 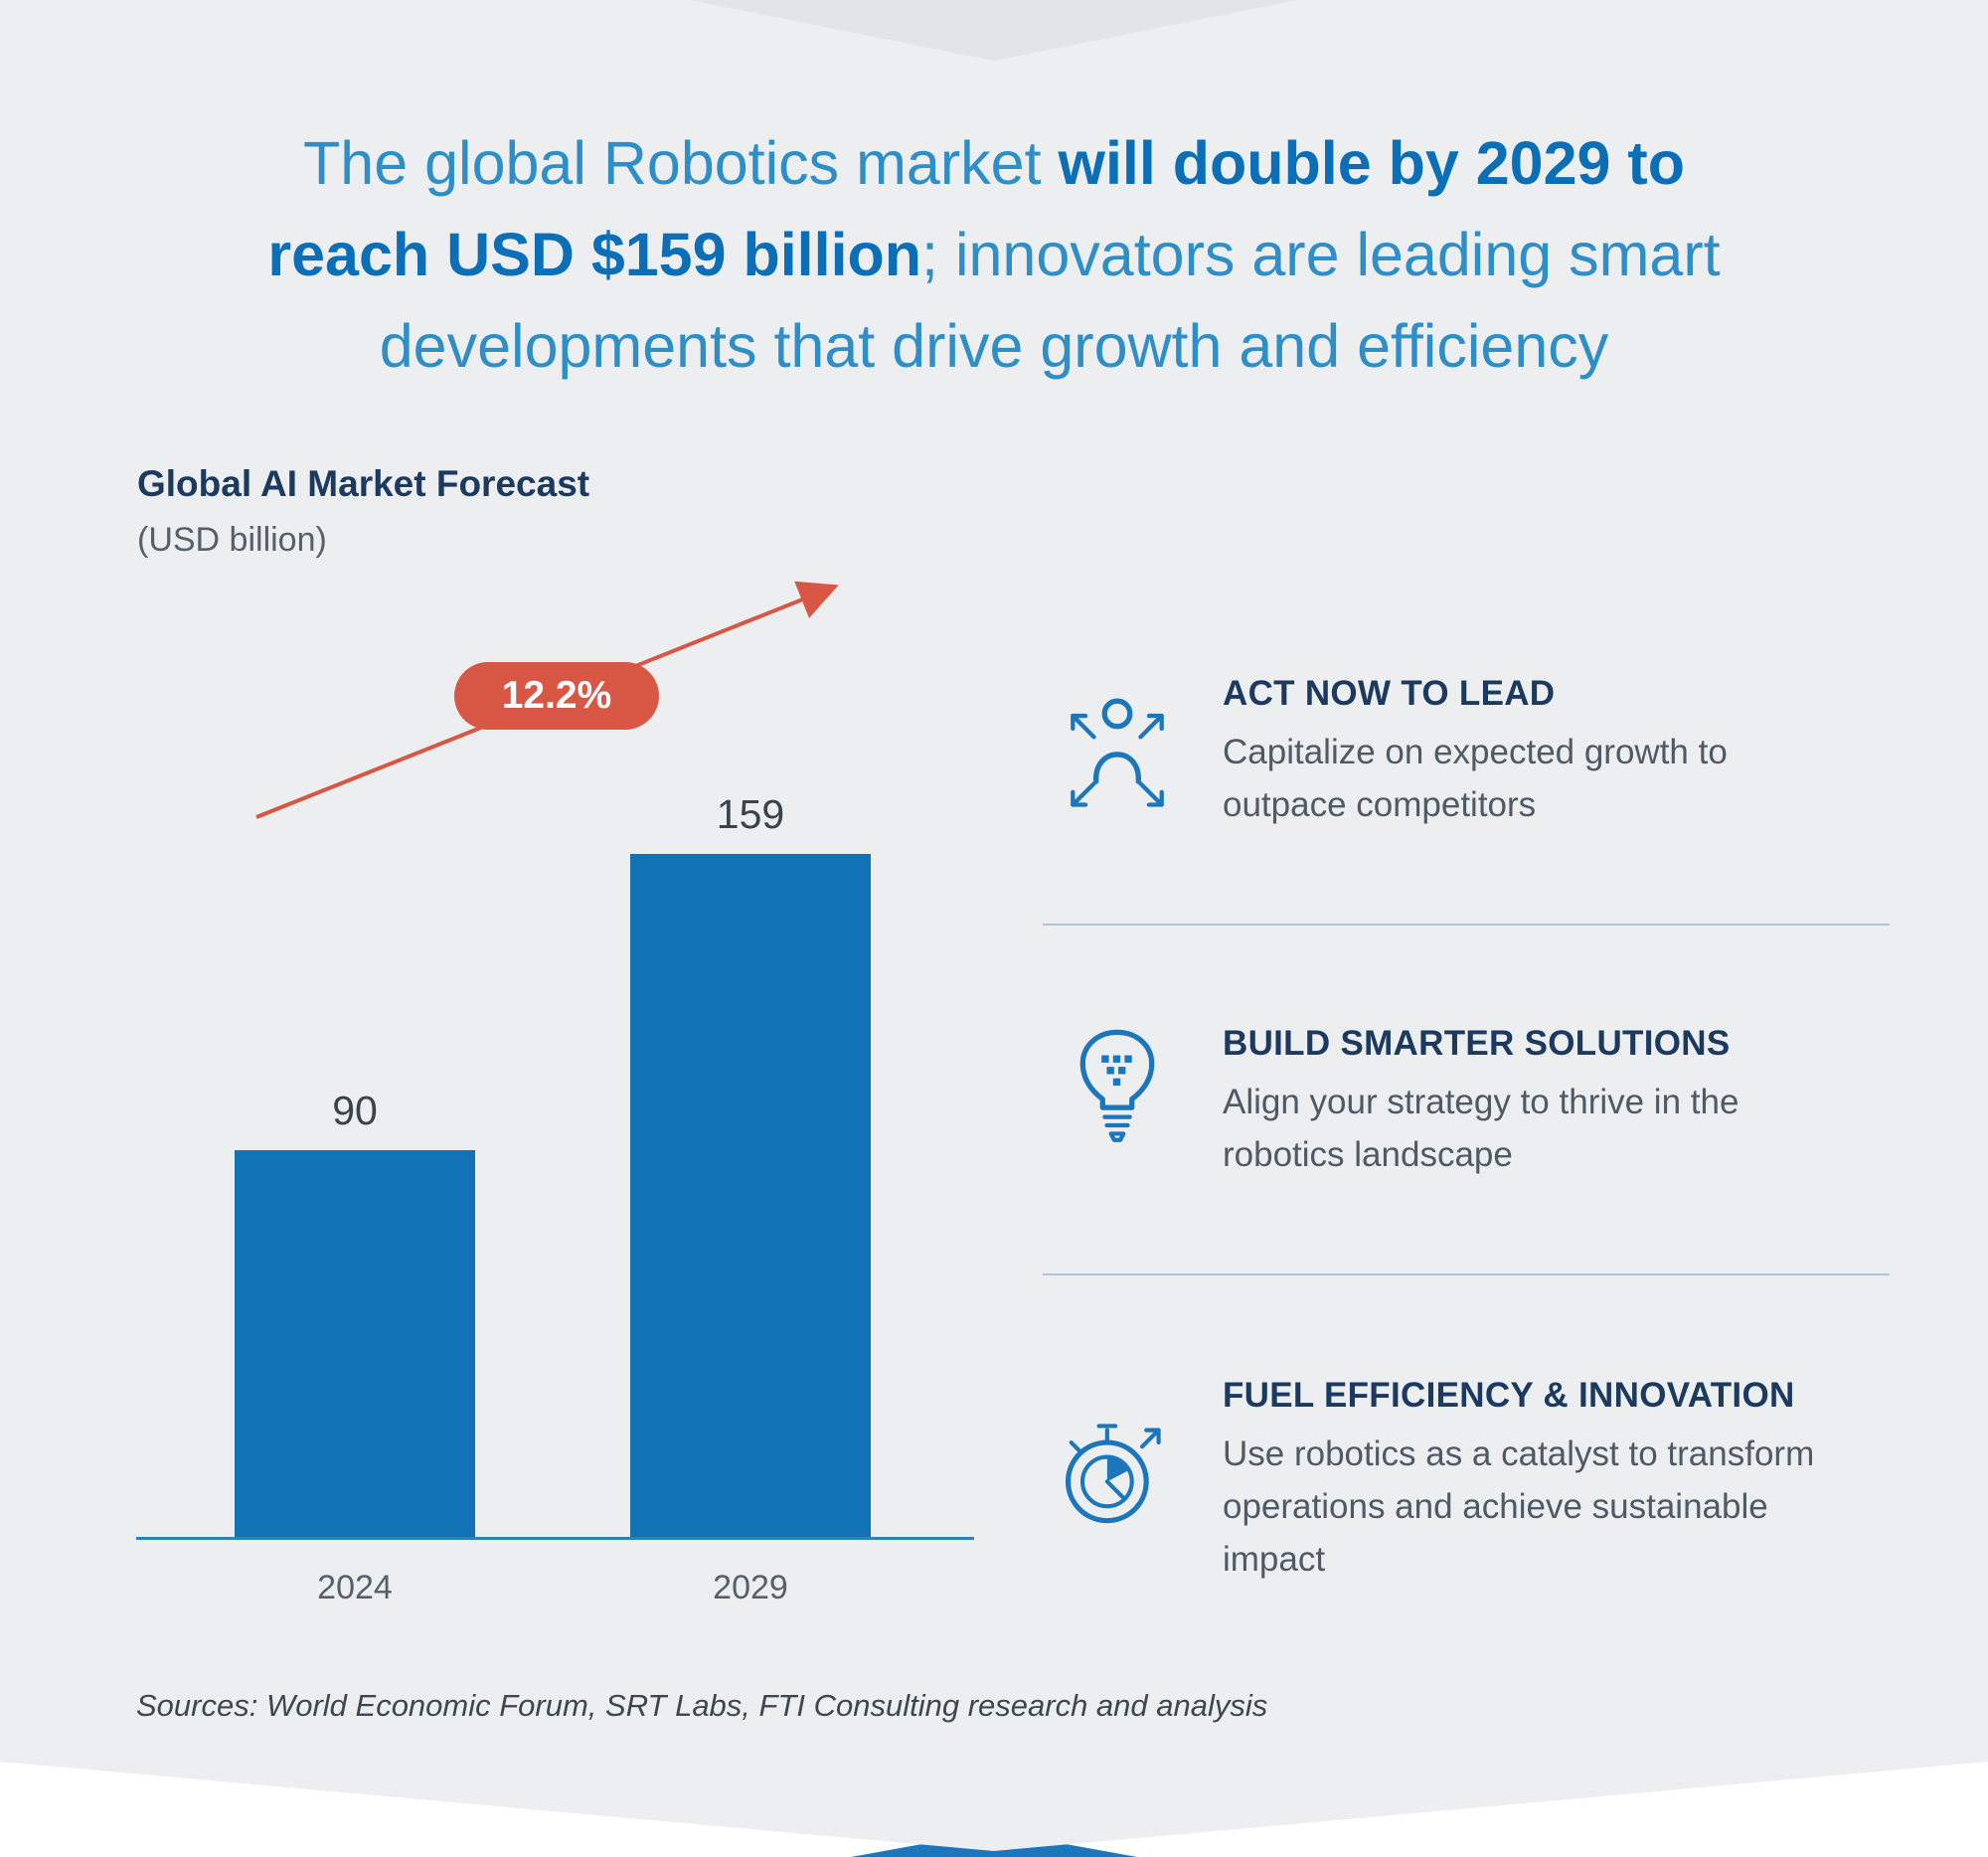 I want to click on x-tick-2024: 2024, so click(x=355, y=1587).